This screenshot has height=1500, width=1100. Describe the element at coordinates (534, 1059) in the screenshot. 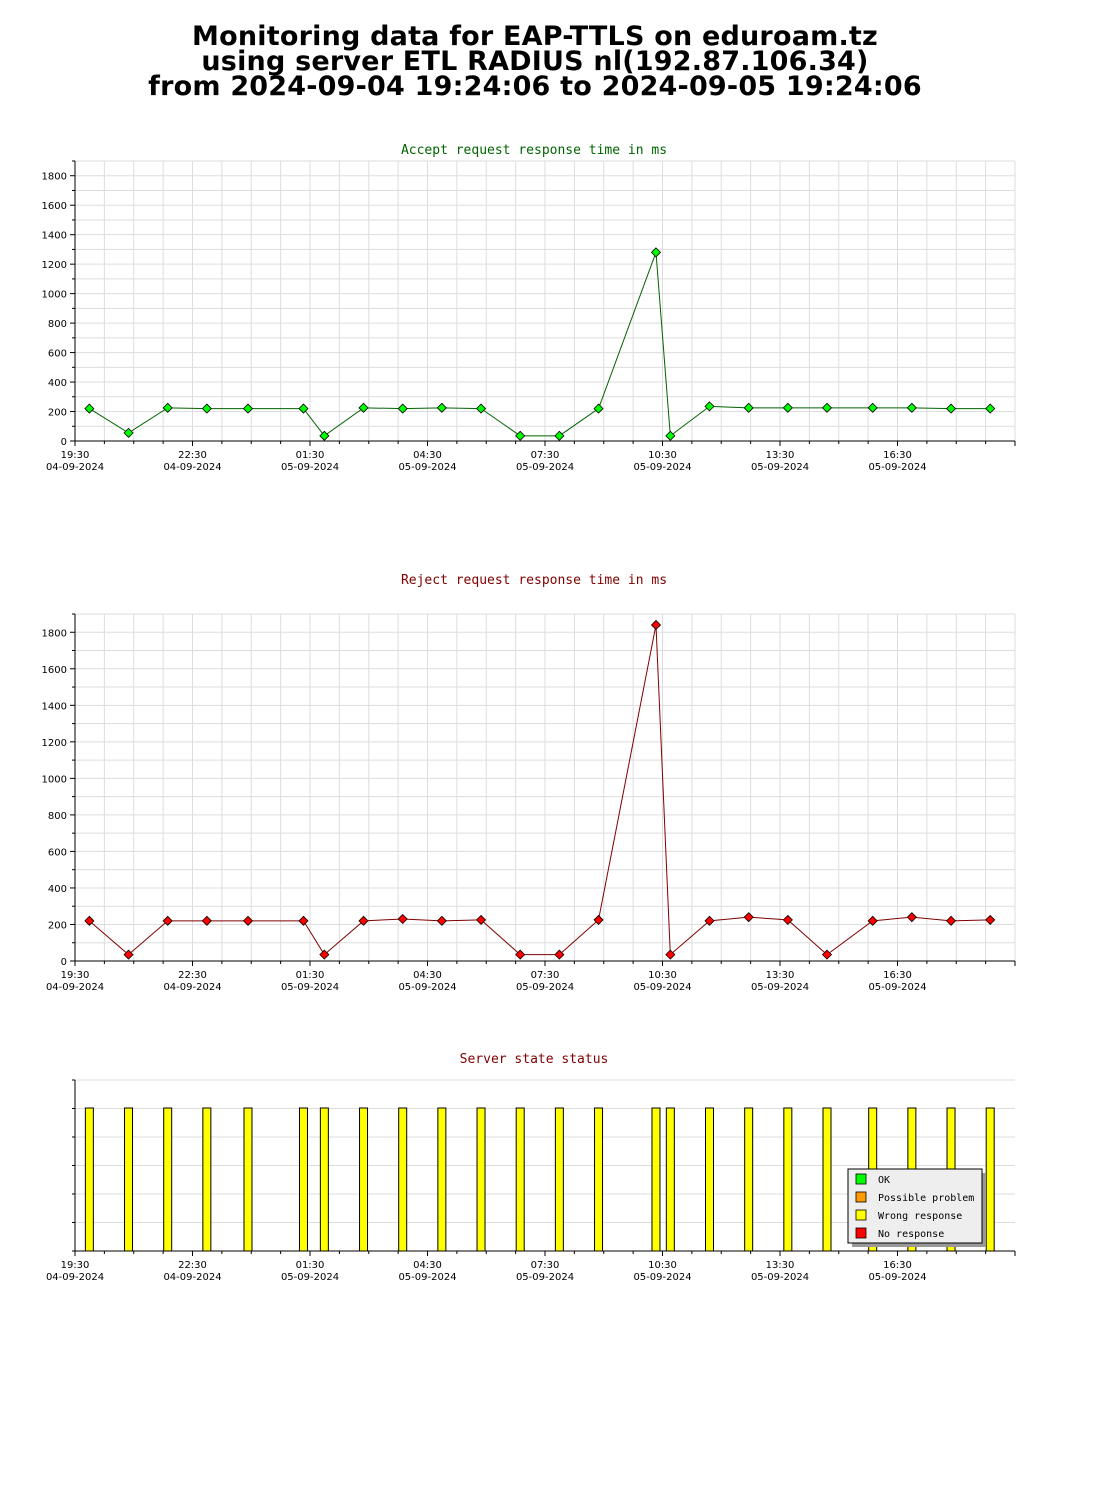

I see `status-chart-title: Server state status` at that location.